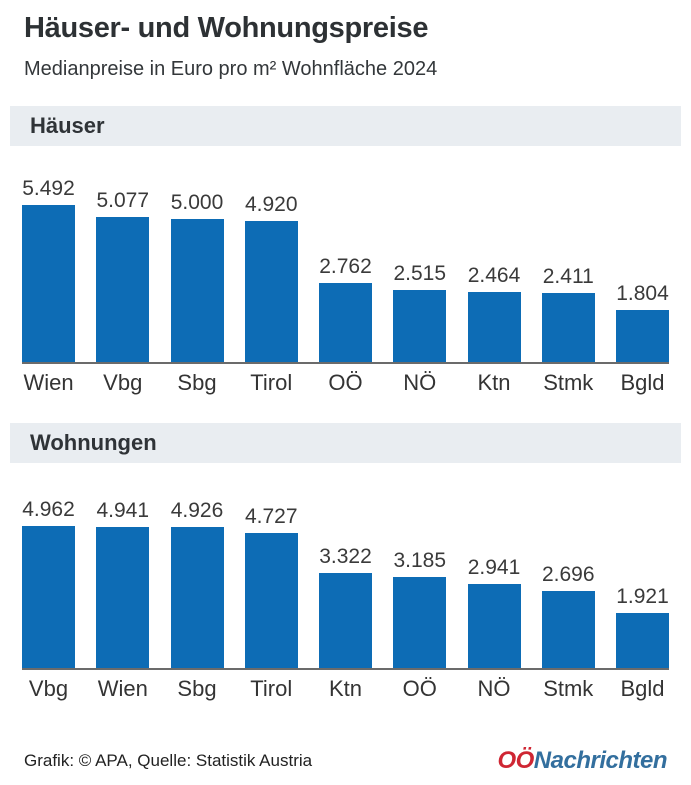 This screenshot has height=785, width=691. I want to click on bar-group: 4.941, so click(123, 583).